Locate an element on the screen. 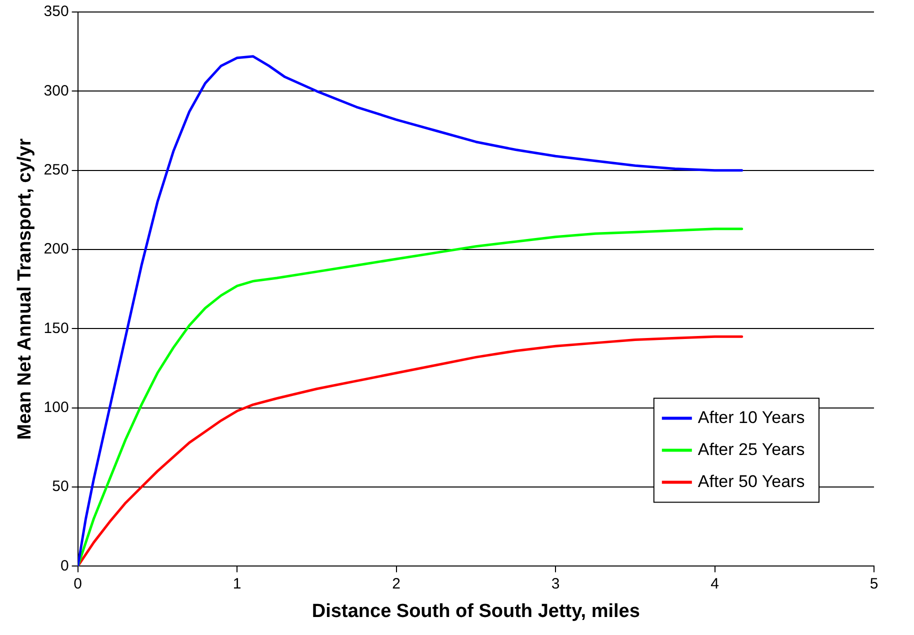 Image resolution: width=914 pixels, height=635 pixels. x-tick-label: 0 is located at coordinates (78, 583).